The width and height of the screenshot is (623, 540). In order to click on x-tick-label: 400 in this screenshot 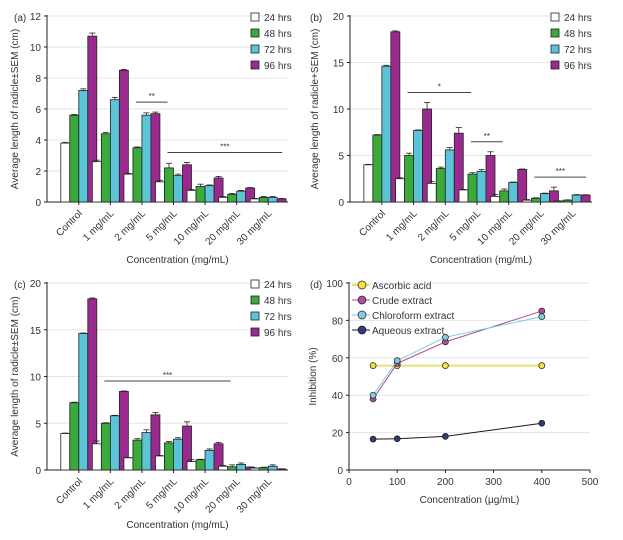, I will do `click(541, 482)`.